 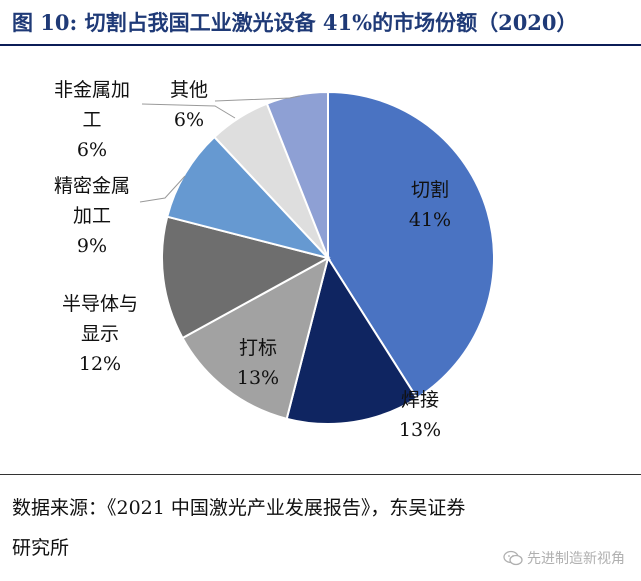 What do you see at coordinates (100, 304) in the screenshot?
I see `slice-name-3-0: 半导体与` at bounding box center [100, 304].